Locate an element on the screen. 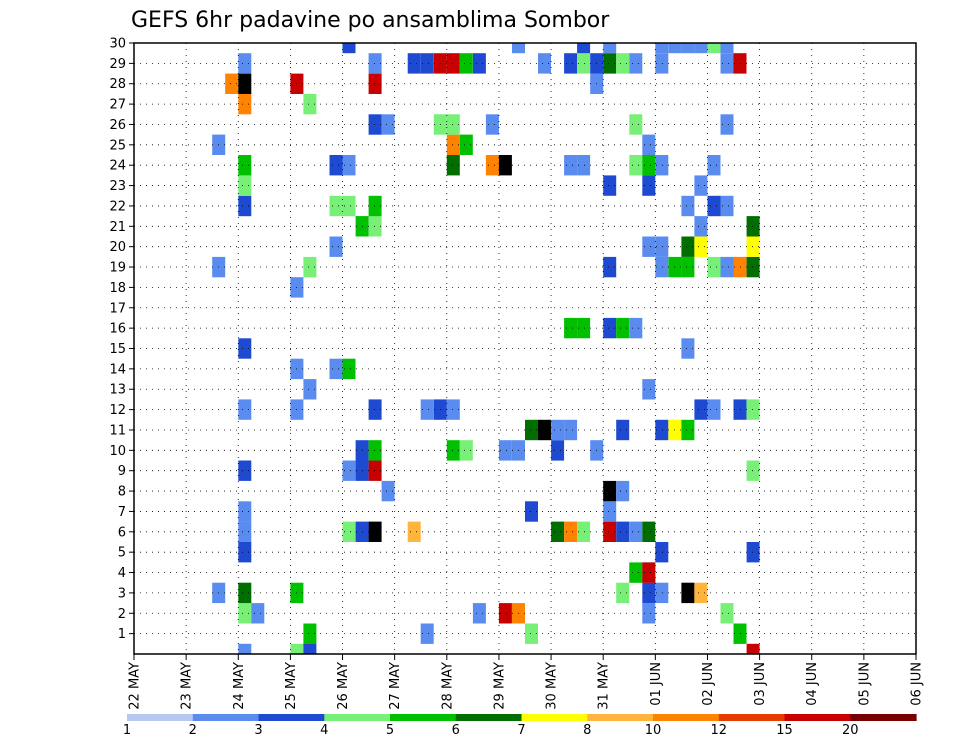 Image resolution: width=960 pixels, height=742 pixels. x-tick-label: 03 JUN is located at coordinates (760, 684).